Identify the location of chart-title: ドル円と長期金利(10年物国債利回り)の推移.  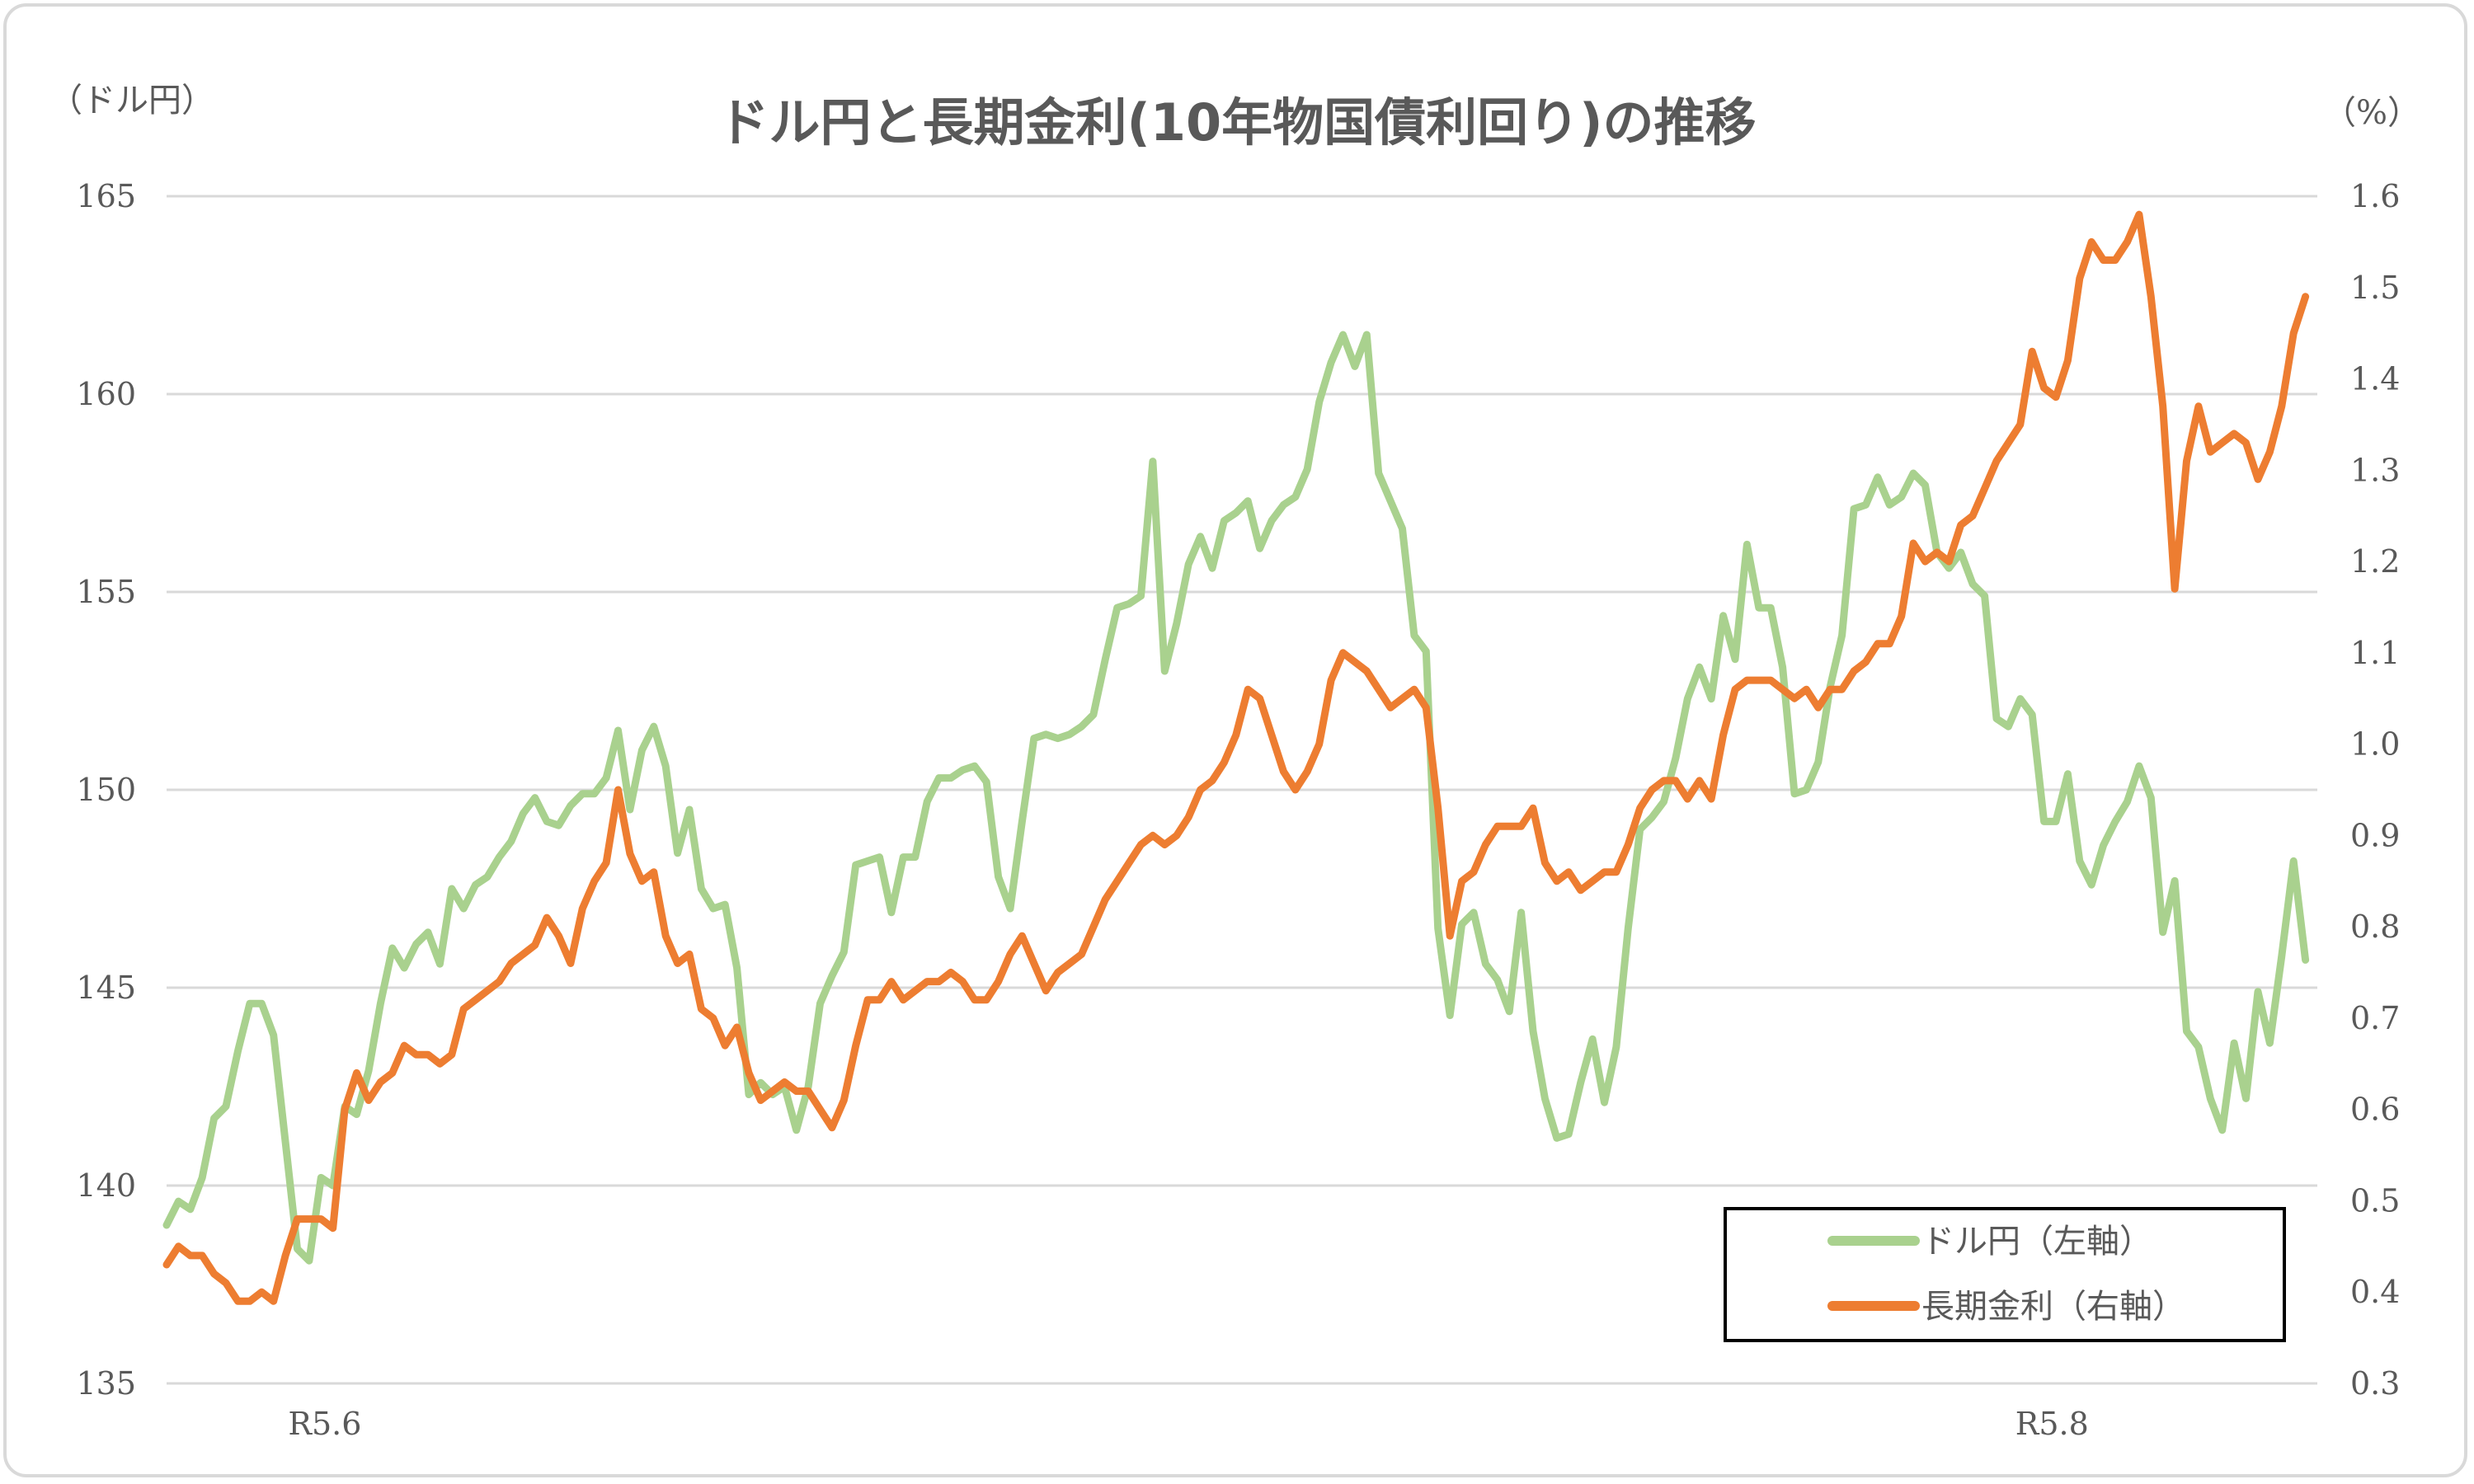
(1237, 122).